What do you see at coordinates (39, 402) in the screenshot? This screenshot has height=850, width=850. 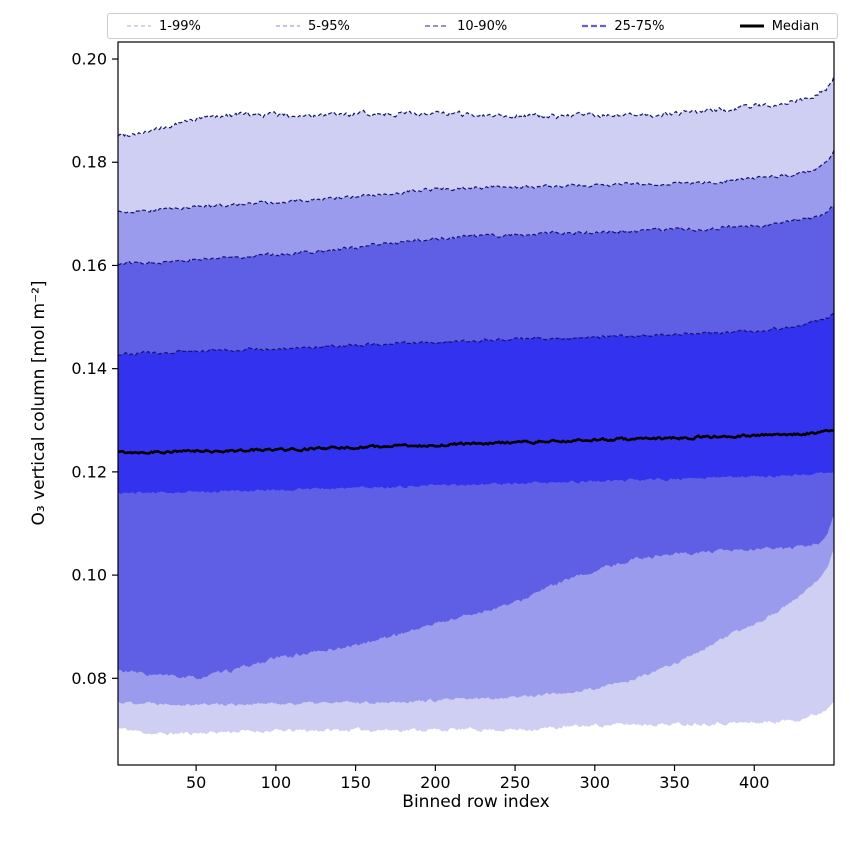 I see `y-axis-label: O₃ vertical column [mol m⁻²]` at bounding box center [39, 402].